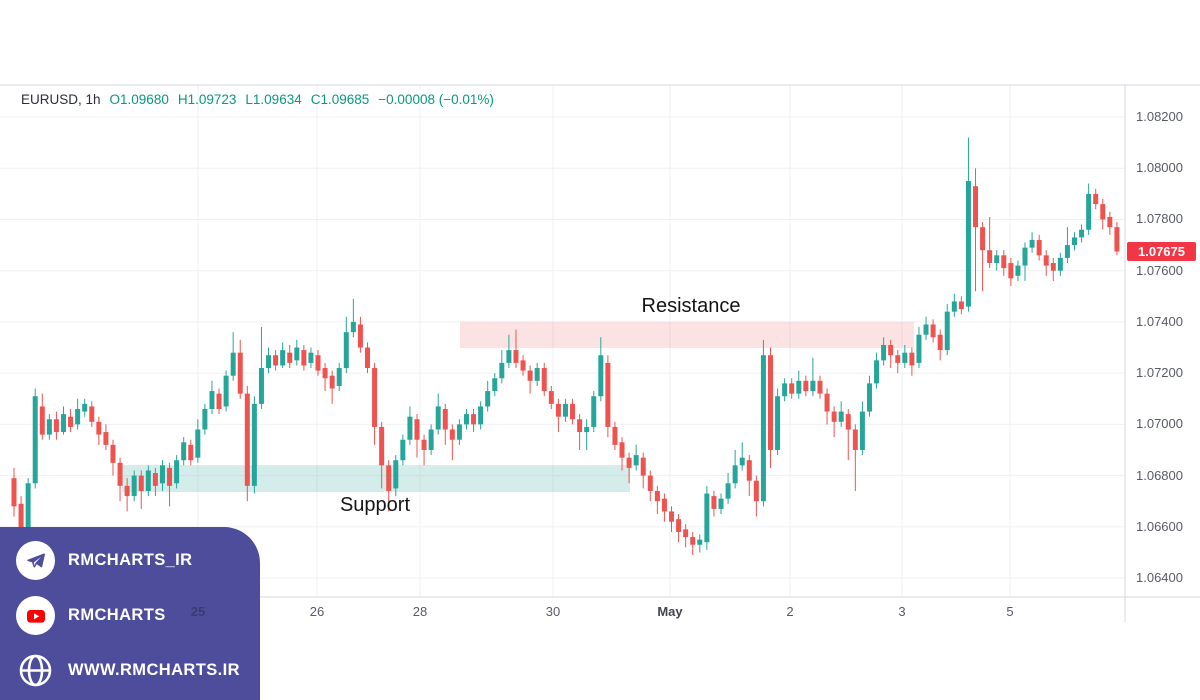  Describe the element at coordinates (35, 670) in the screenshot. I see `globe-icon` at that location.